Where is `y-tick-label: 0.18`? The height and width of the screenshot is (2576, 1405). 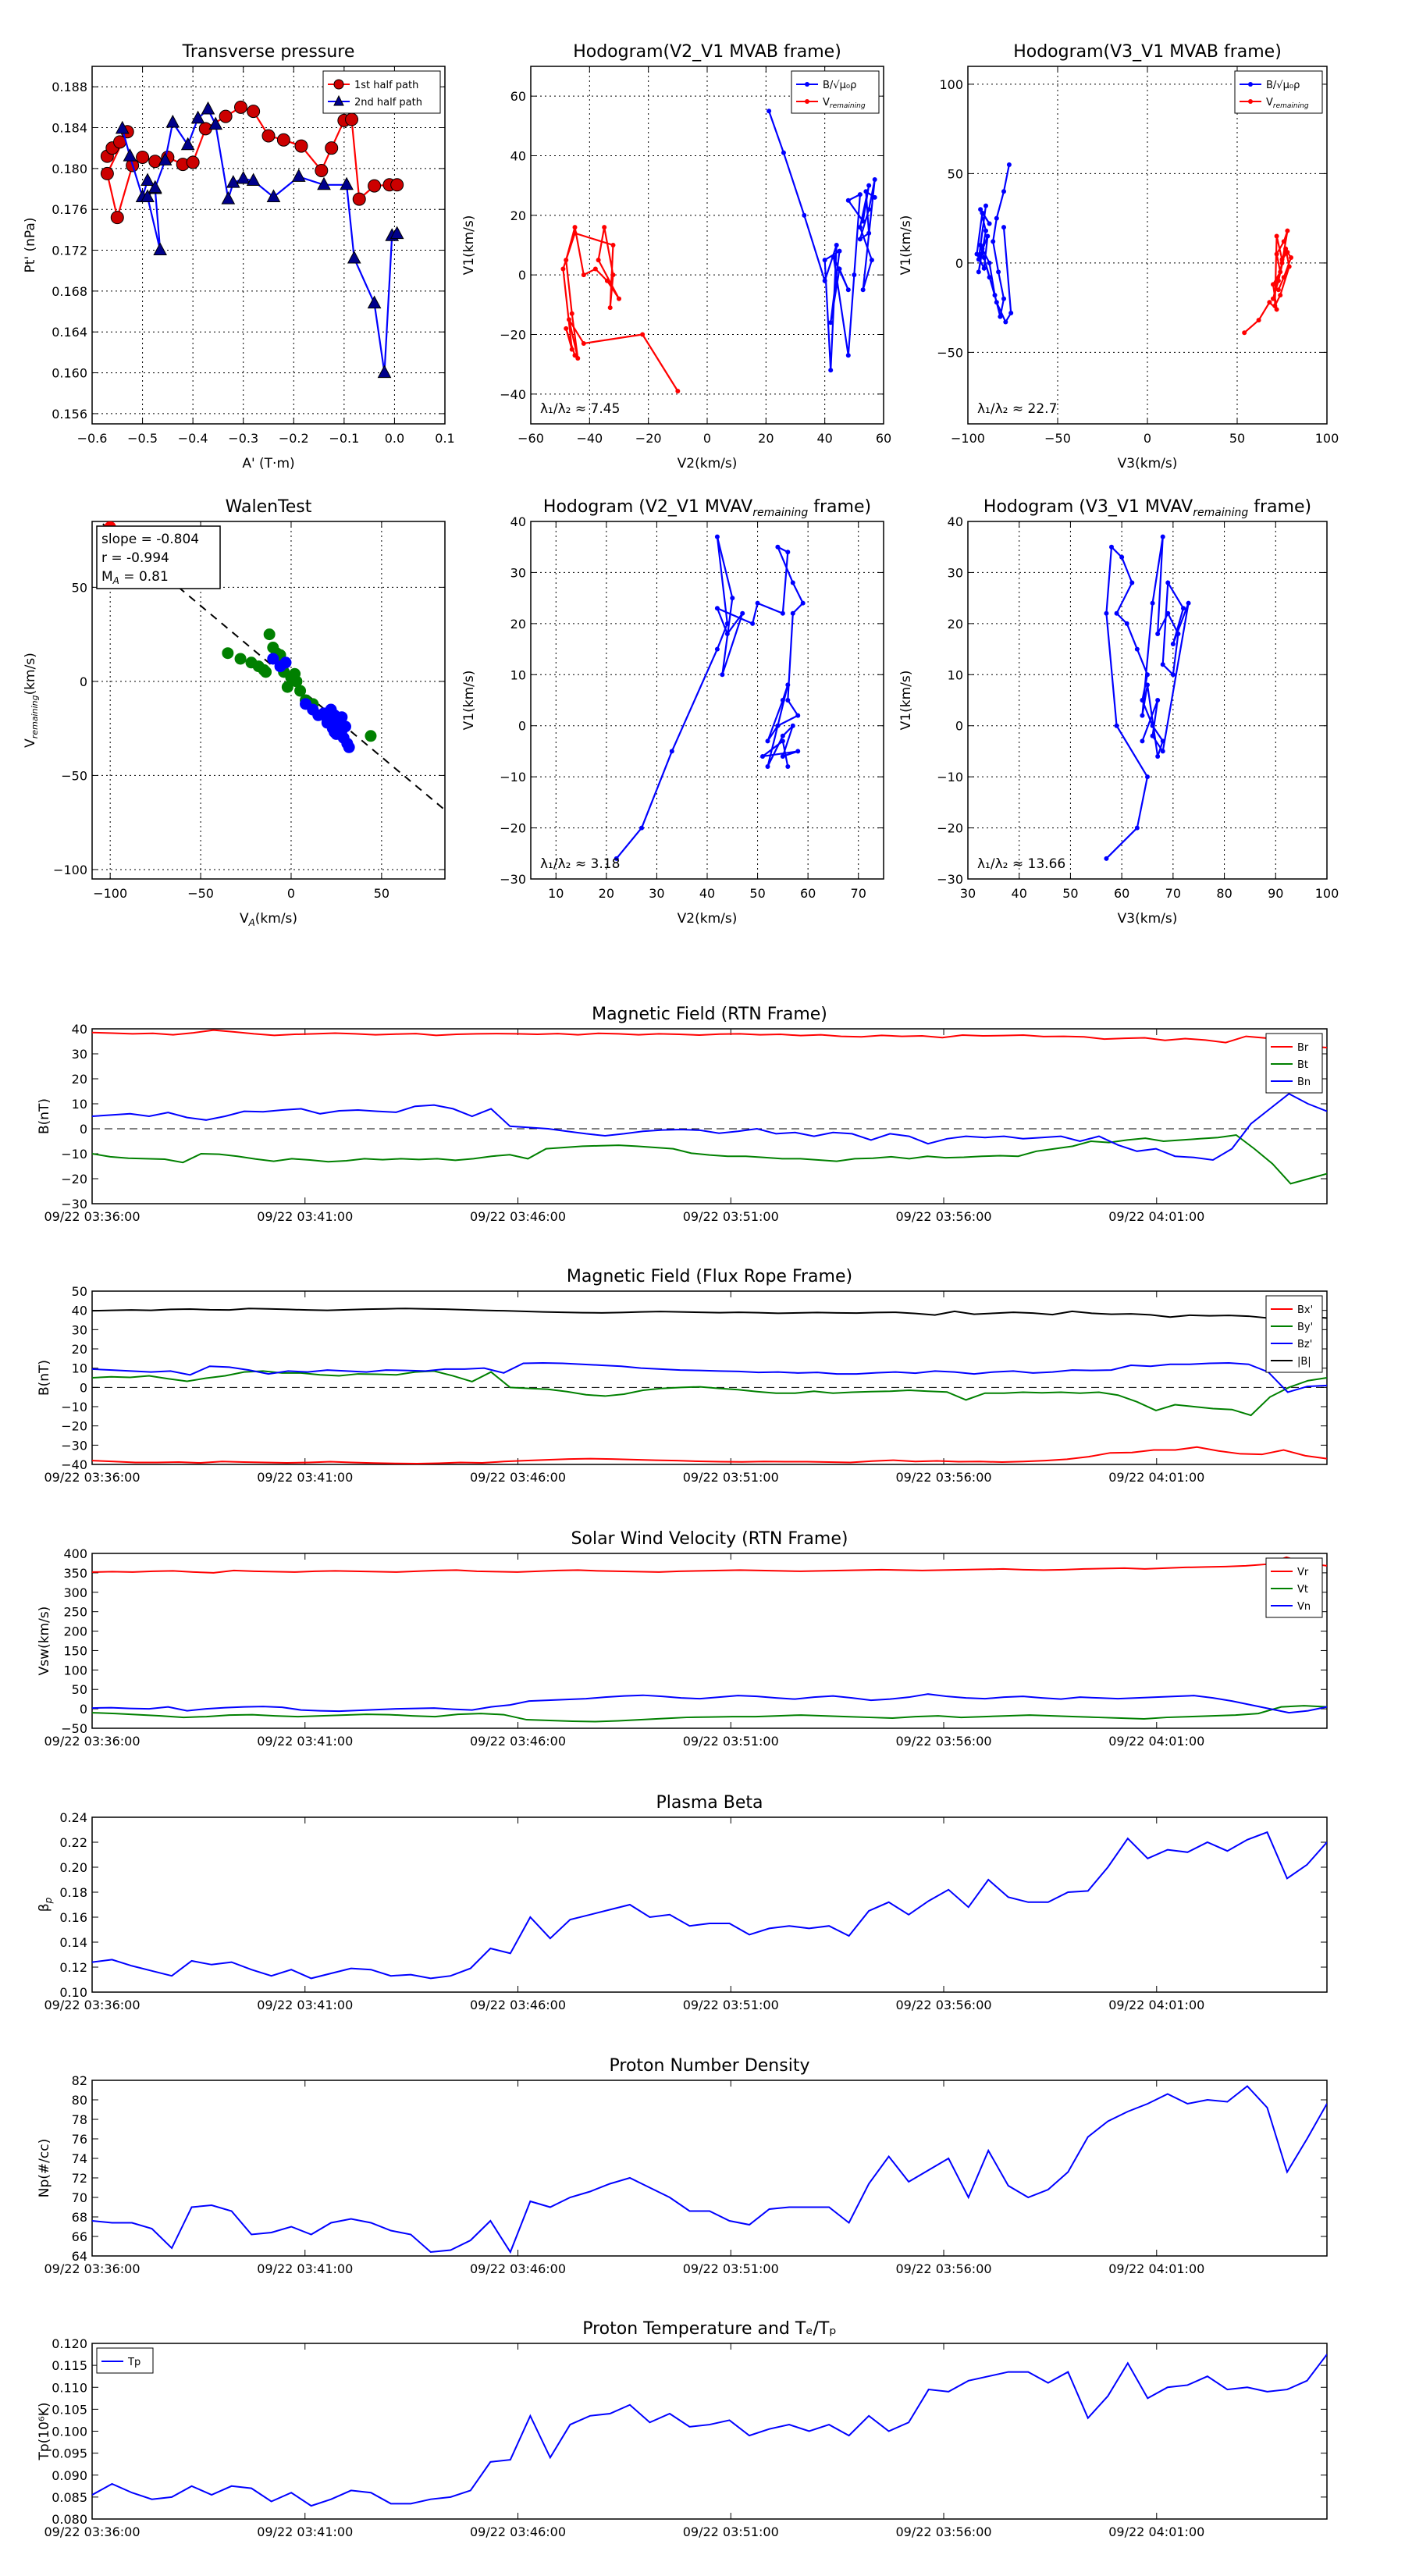
y-tick-label: 0.18 is located at coordinates (73, 1892).